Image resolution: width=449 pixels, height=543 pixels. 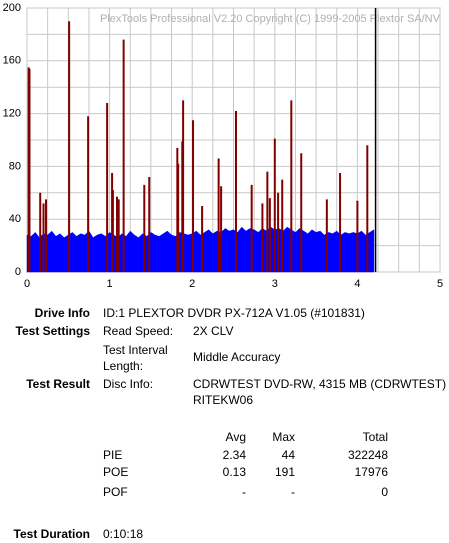 What do you see at coordinates (113, 455) in the screenshot?
I see `stats-row-label: PIE` at bounding box center [113, 455].